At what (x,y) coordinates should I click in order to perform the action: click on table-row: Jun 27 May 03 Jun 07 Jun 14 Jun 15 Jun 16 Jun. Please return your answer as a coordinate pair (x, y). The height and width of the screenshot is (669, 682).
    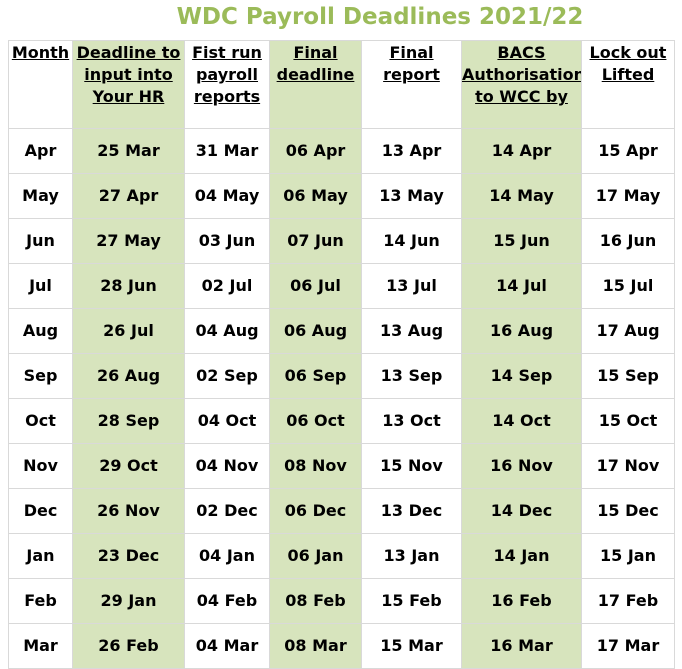
    Looking at the image, I should click on (341, 241).